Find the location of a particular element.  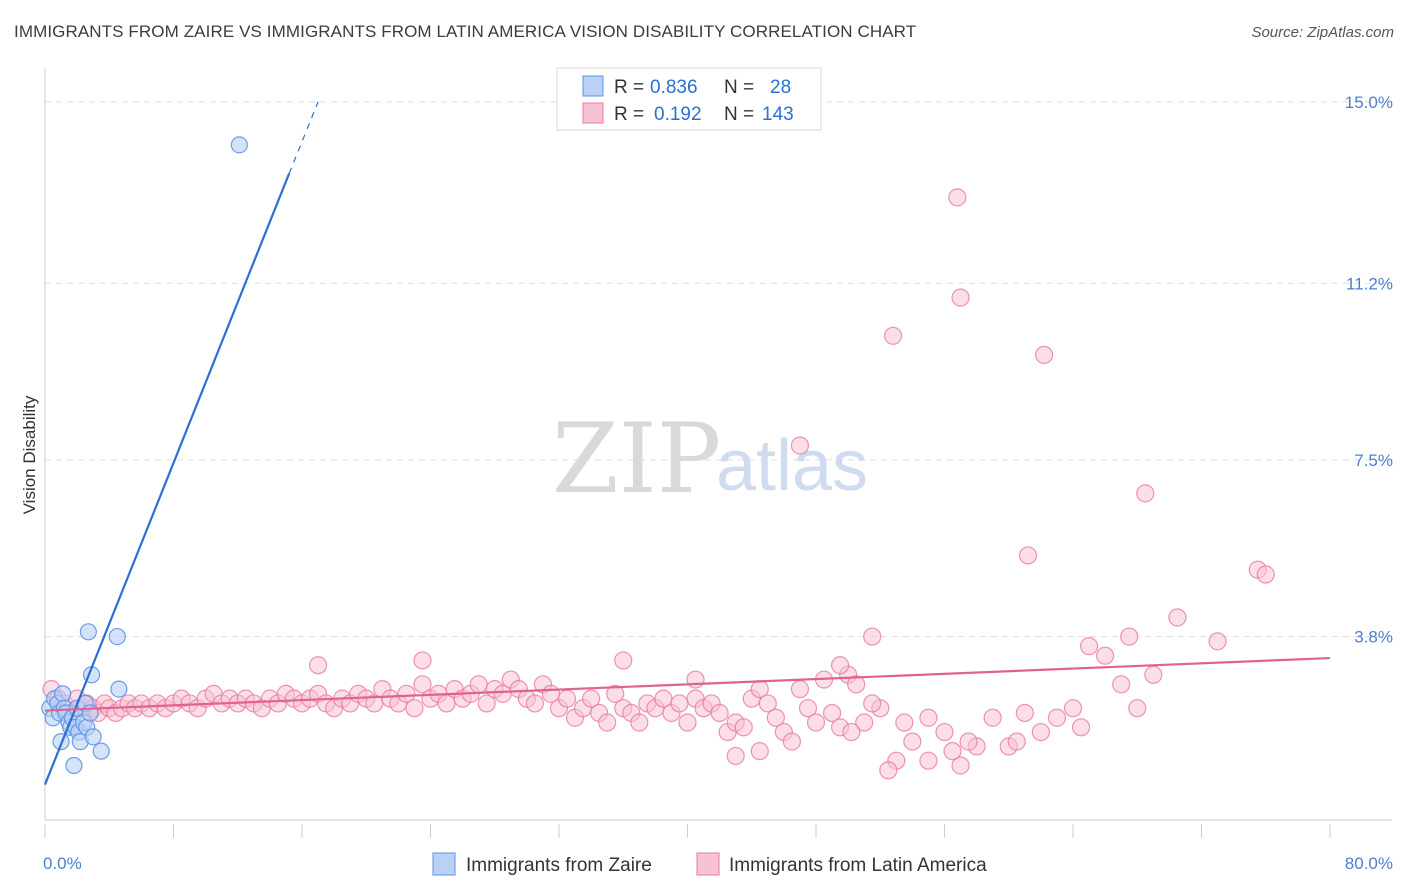

source-label: Source: ZipAtlas.com is located at coordinates (1322, 32).